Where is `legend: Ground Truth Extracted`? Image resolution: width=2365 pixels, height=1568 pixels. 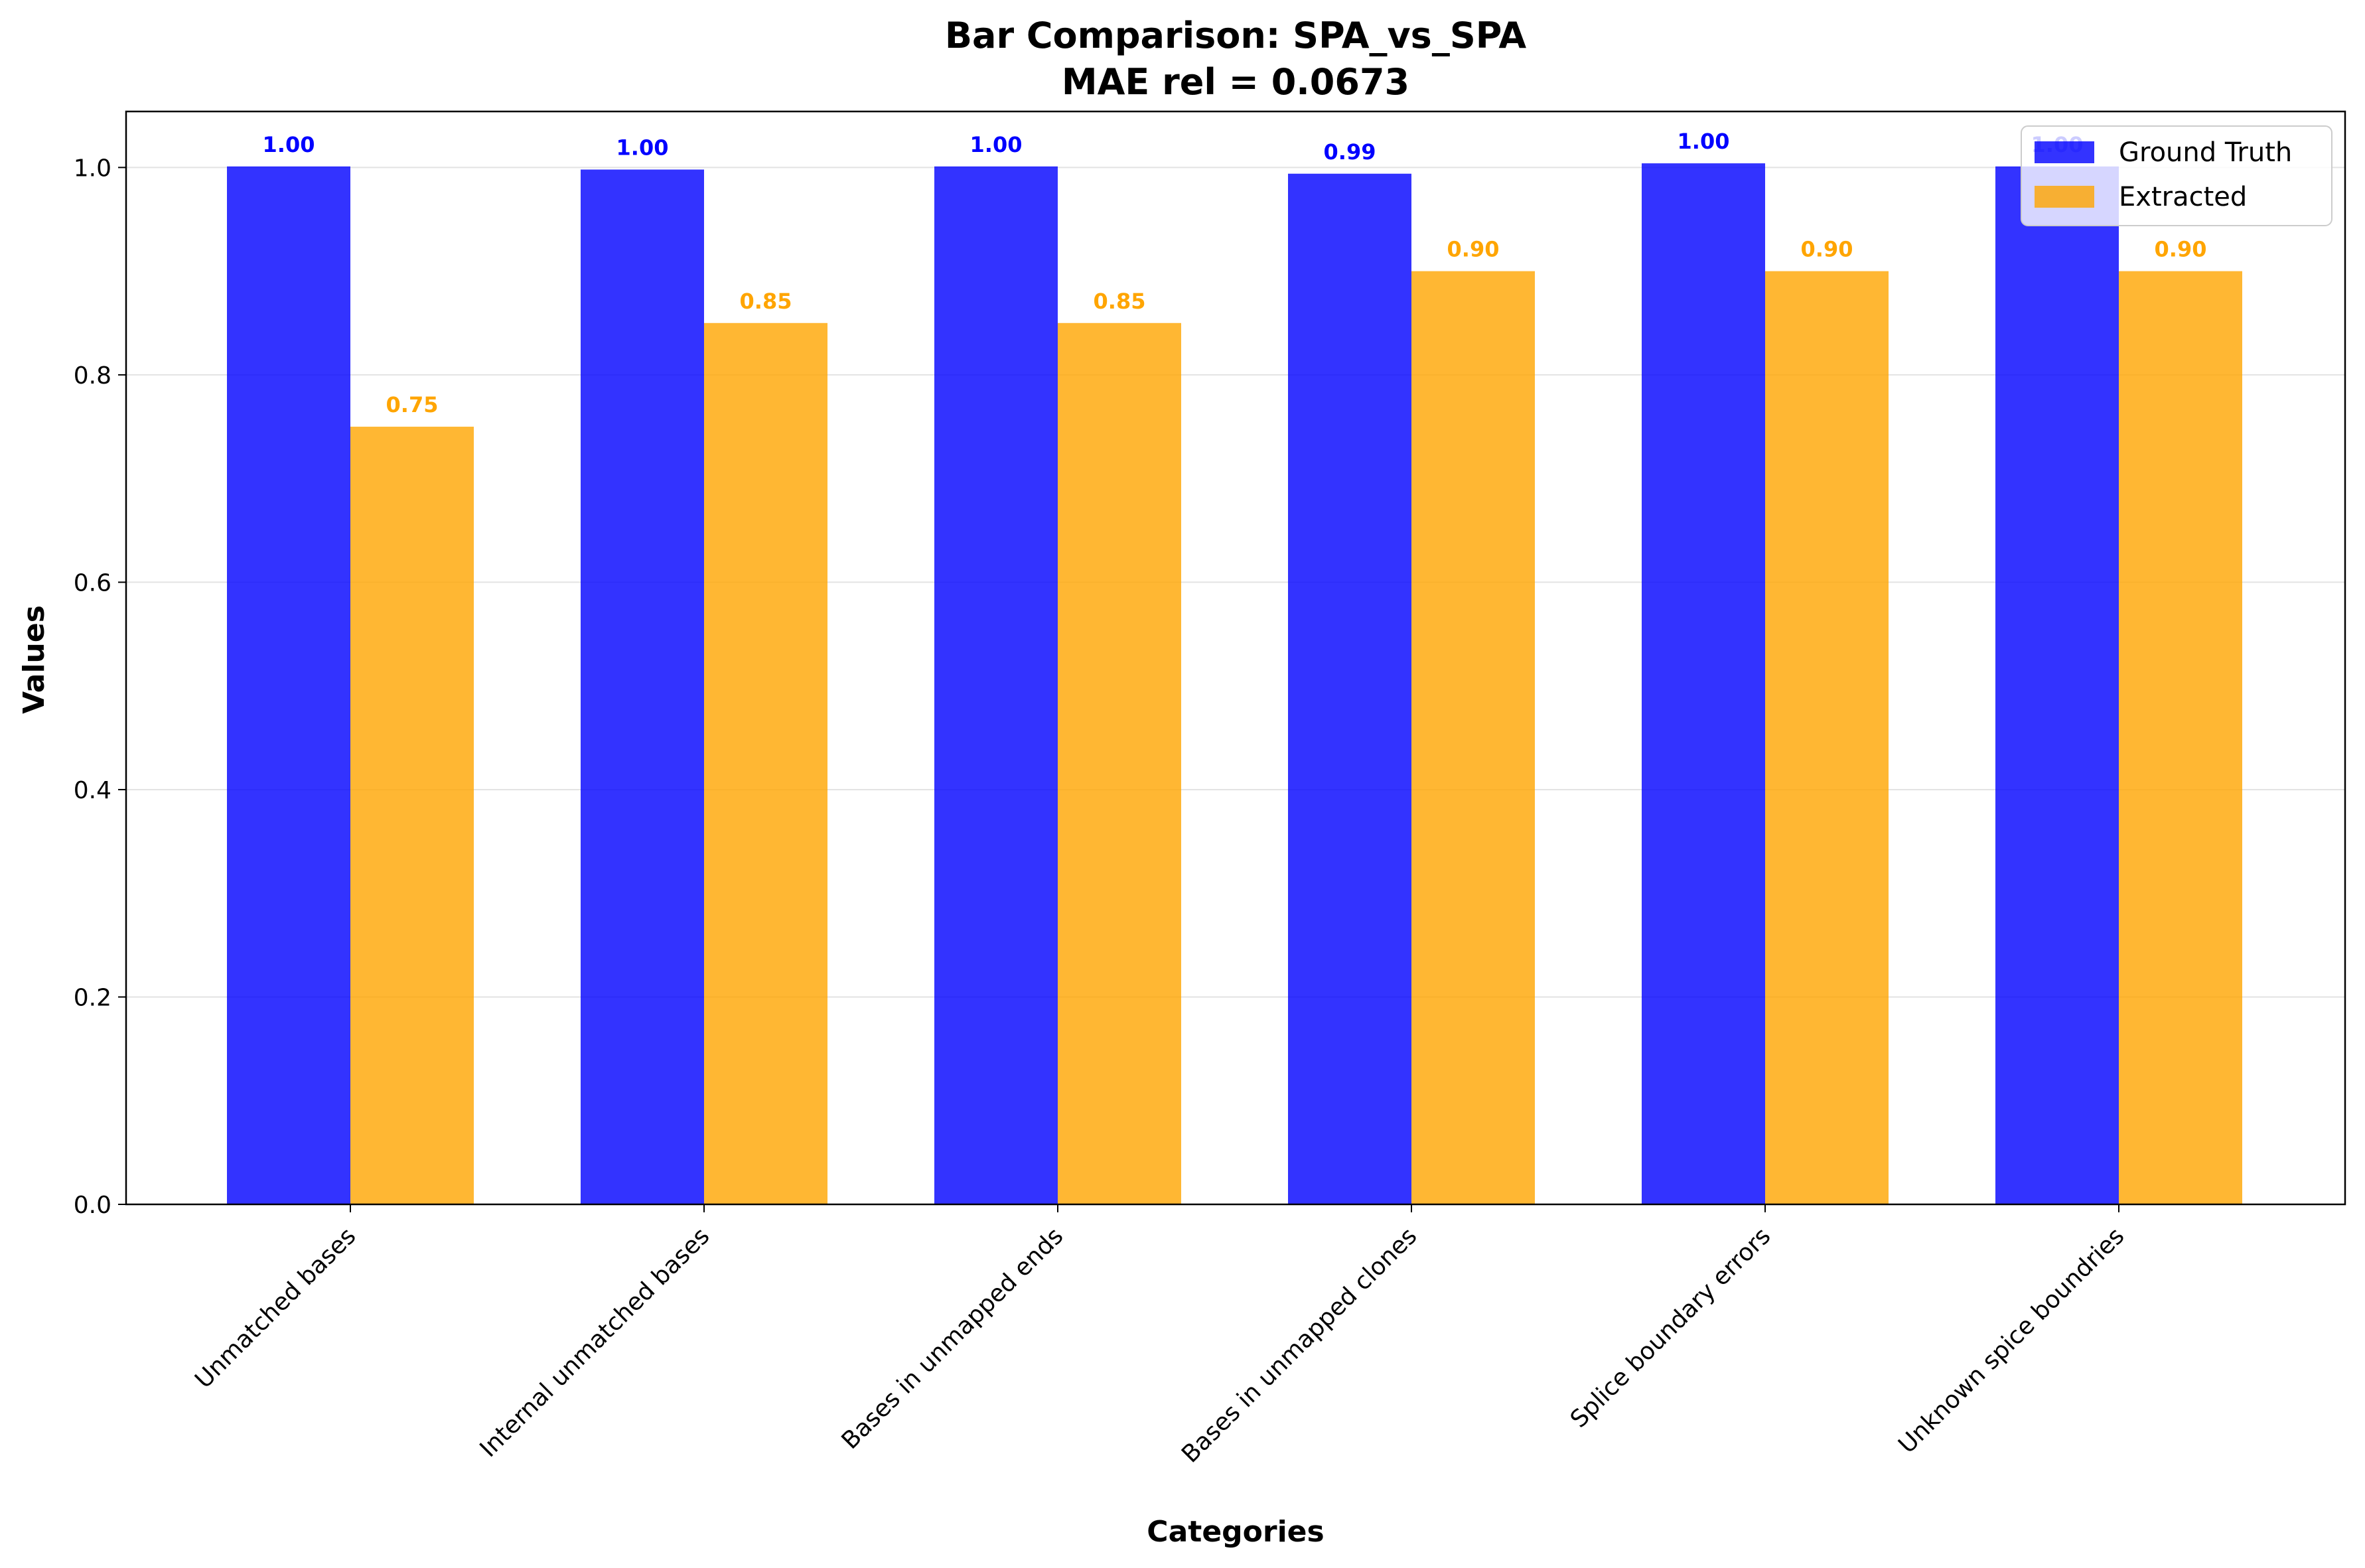
legend: Ground Truth Extracted is located at coordinates (2176, 175).